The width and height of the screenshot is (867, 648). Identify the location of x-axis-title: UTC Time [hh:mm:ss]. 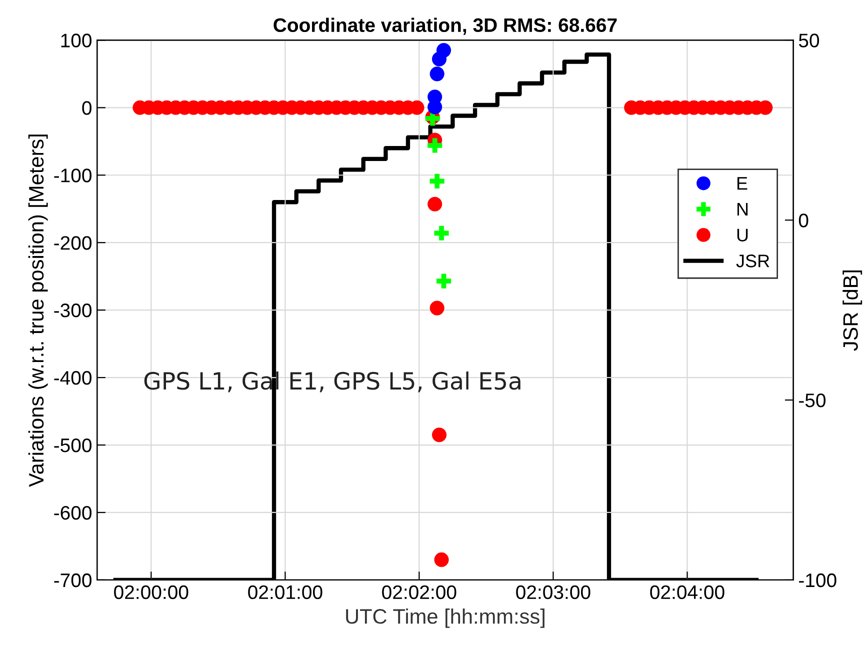
(445, 618).